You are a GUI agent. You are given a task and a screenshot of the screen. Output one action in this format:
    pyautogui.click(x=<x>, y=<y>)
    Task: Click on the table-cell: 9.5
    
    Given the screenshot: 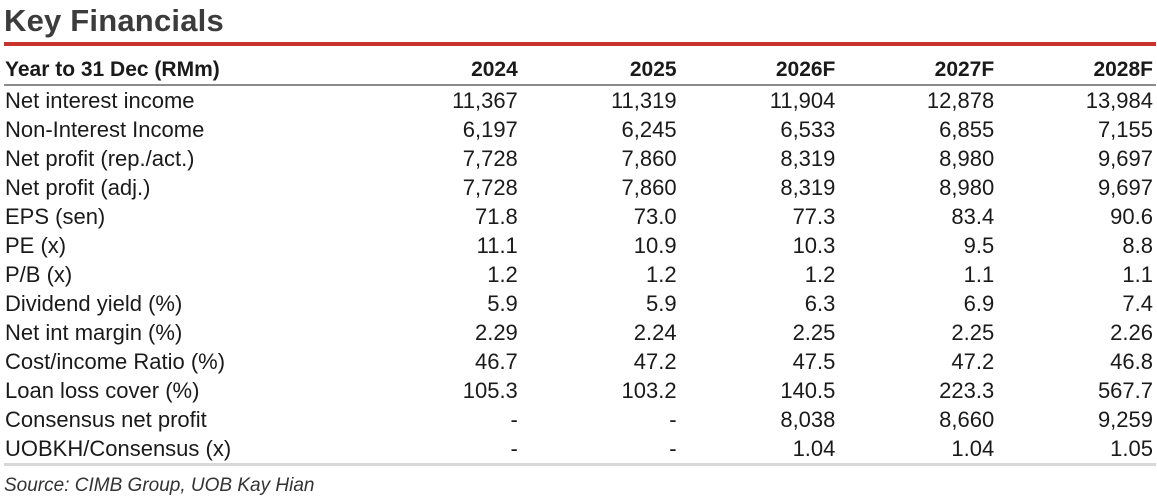 What is the action you would take?
    pyautogui.click(x=979, y=245)
    